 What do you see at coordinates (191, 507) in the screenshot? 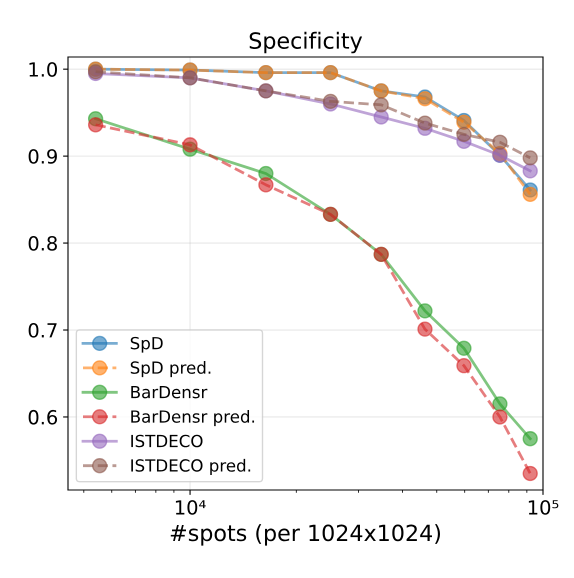
I see `x-tick-label: 10⁴` at bounding box center [191, 507].